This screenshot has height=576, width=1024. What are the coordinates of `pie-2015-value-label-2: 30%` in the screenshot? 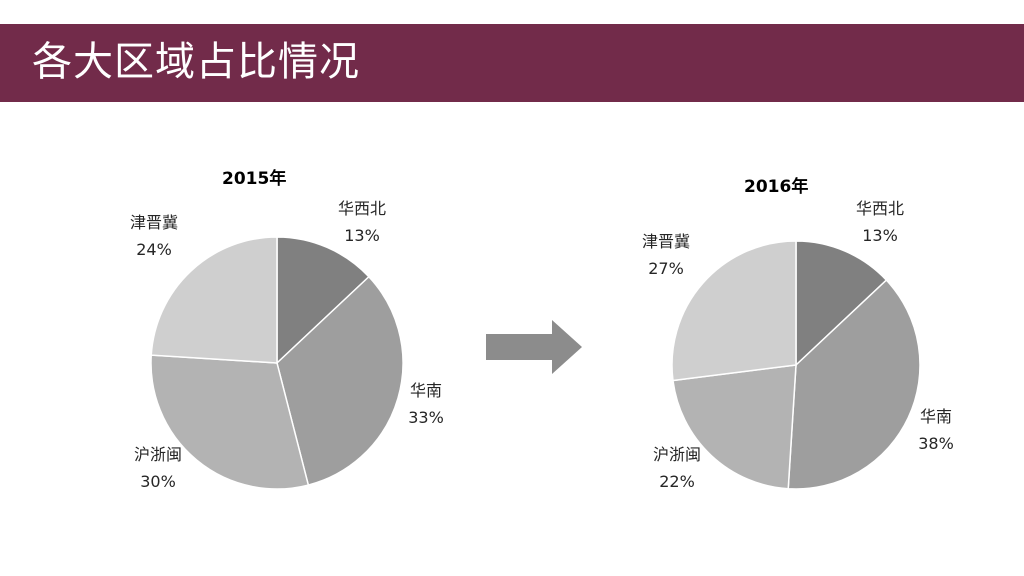 It's located at (158, 481).